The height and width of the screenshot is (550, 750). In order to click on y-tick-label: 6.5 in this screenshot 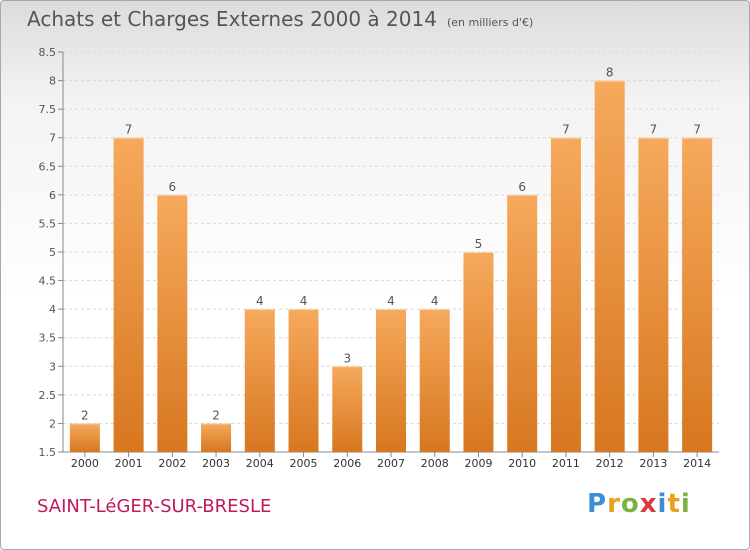, I will do `click(48, 166)`.